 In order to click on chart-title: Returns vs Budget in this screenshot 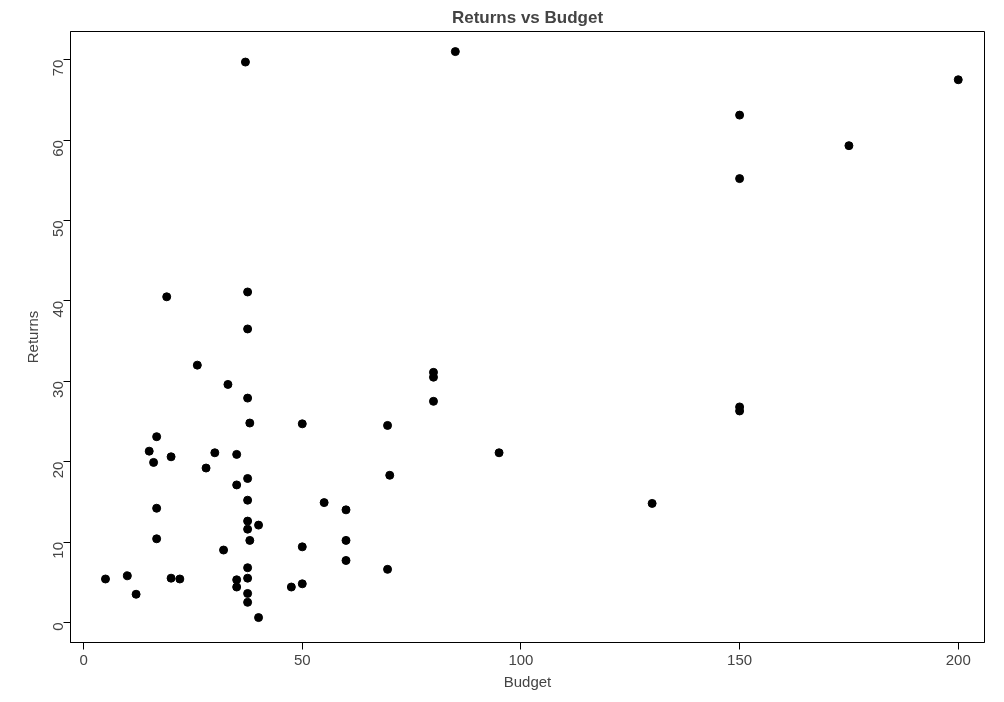, I will do `click(527, 17)`.